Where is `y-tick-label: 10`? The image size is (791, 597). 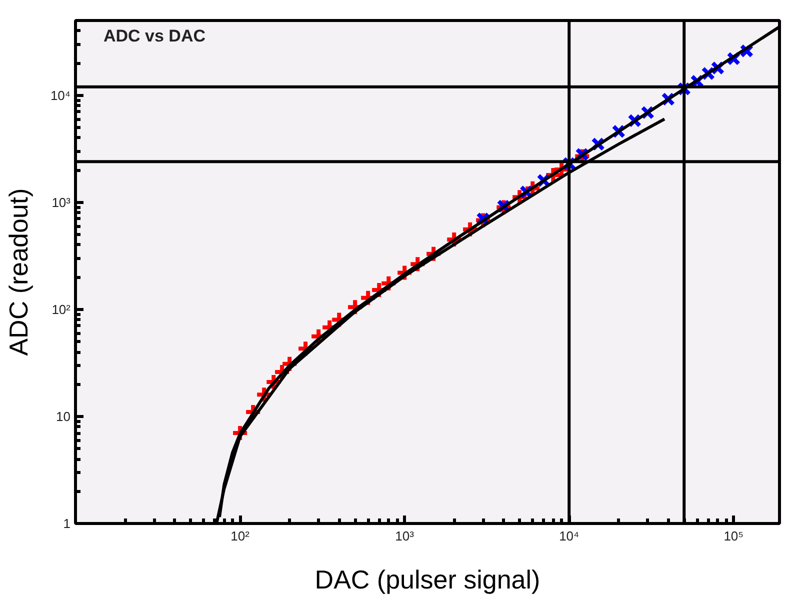 y-tick-label: 10 is located at coordinates (63, 416).